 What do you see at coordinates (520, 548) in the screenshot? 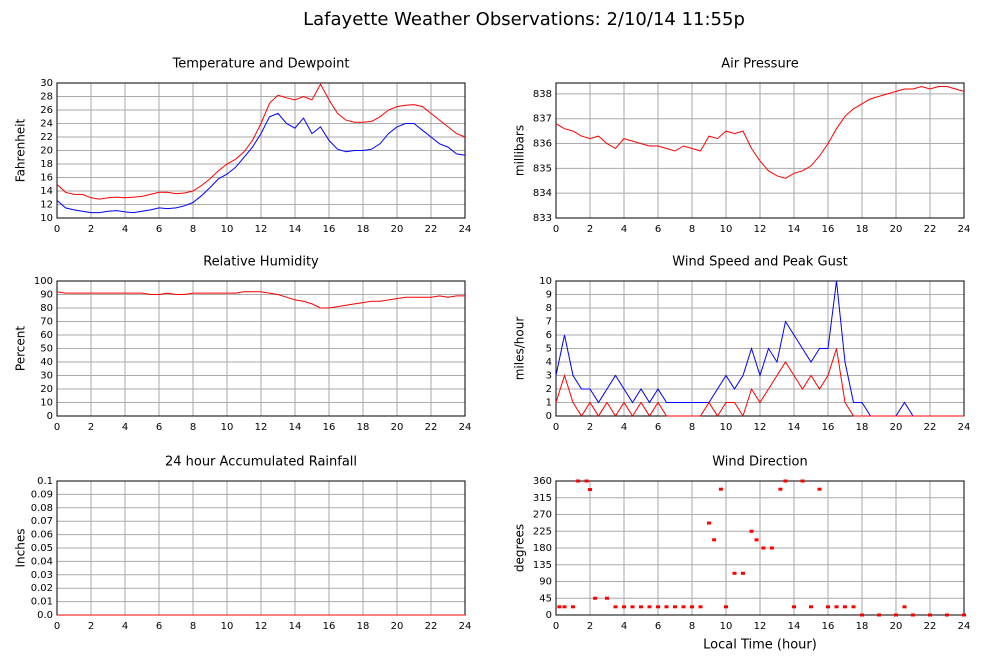
I see `y-axis-label: degrees` at bounding box center [520, 548].